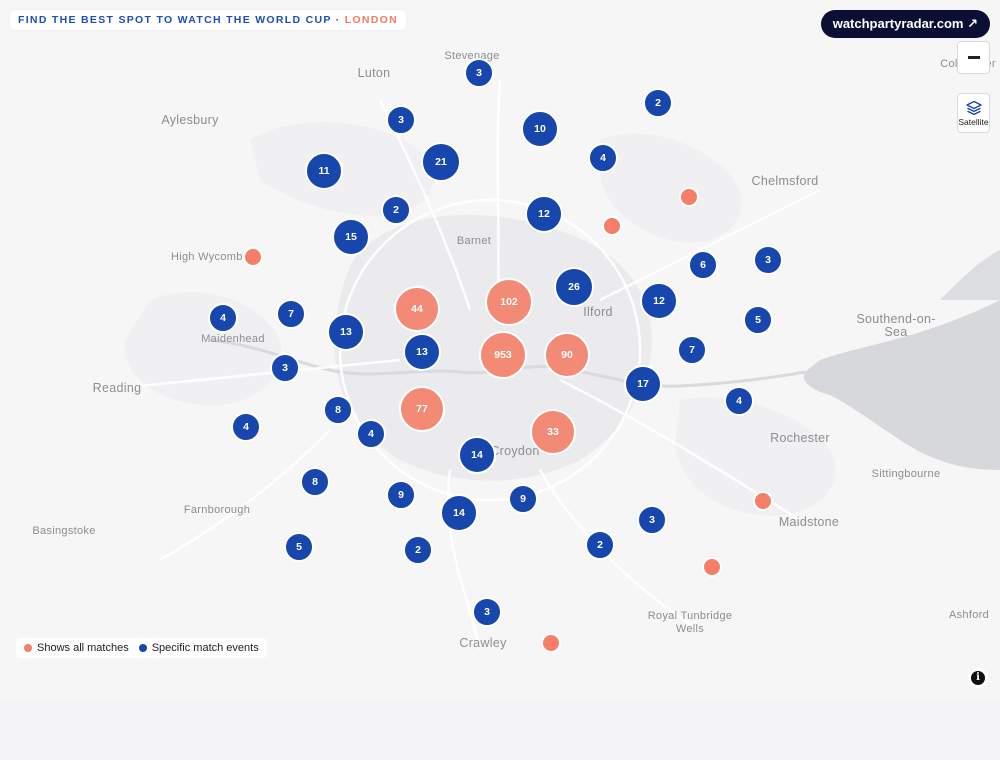 This screenshot has height=760, width=1000. I want to click on cluster-count: 17, so click(643, 384).